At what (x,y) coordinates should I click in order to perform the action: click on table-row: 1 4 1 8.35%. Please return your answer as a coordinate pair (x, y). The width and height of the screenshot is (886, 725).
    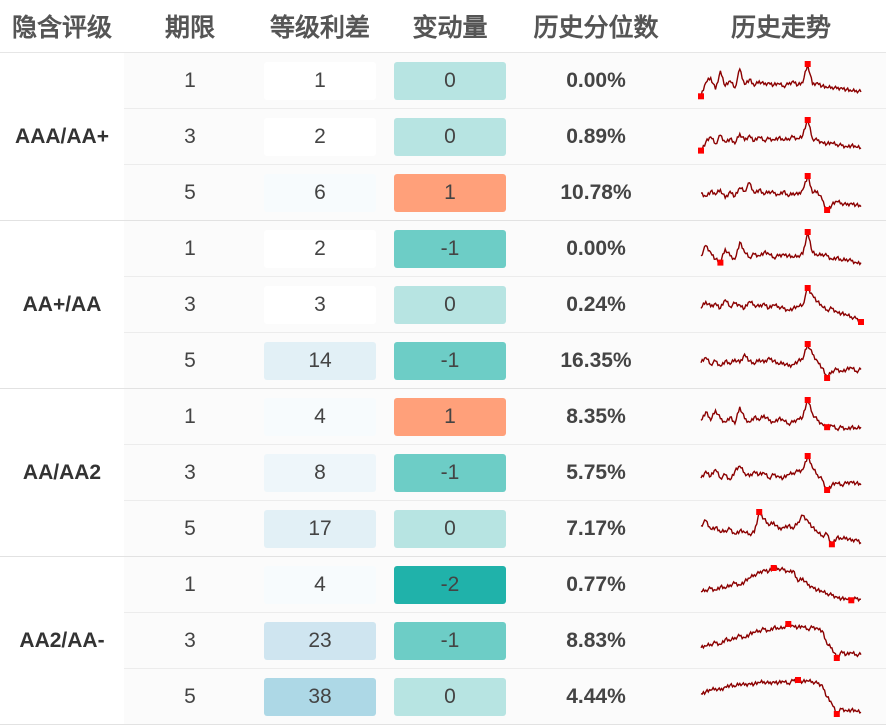
    Looking at the image, I should click on (505, 417).